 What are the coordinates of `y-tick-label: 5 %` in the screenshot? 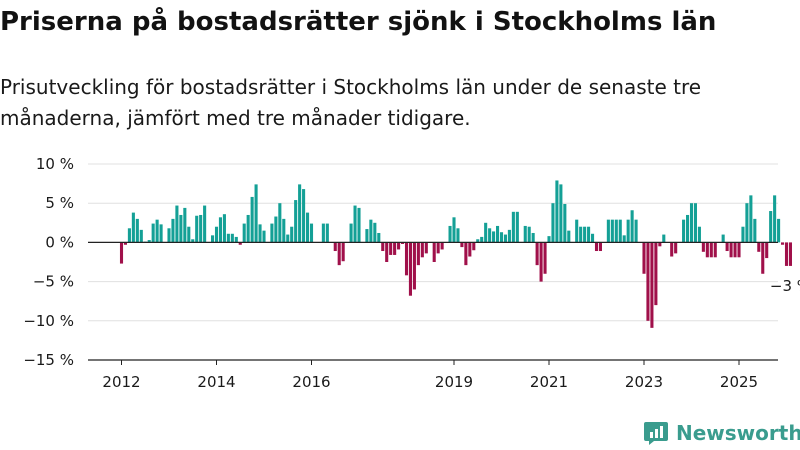 It's located at (59, 203).